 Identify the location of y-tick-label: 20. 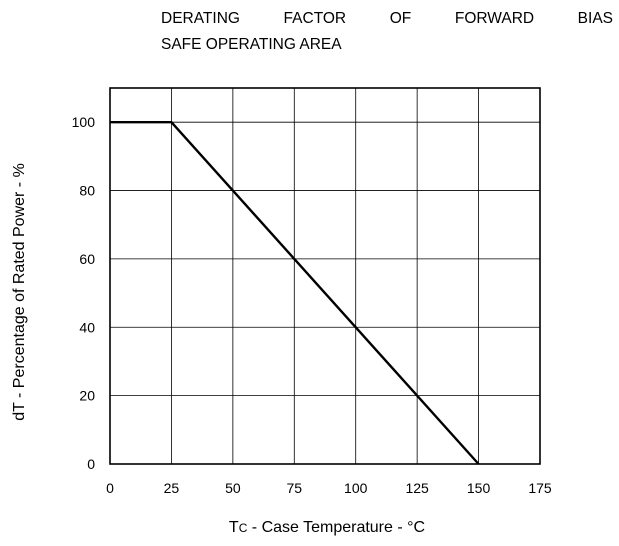
(87, 396).